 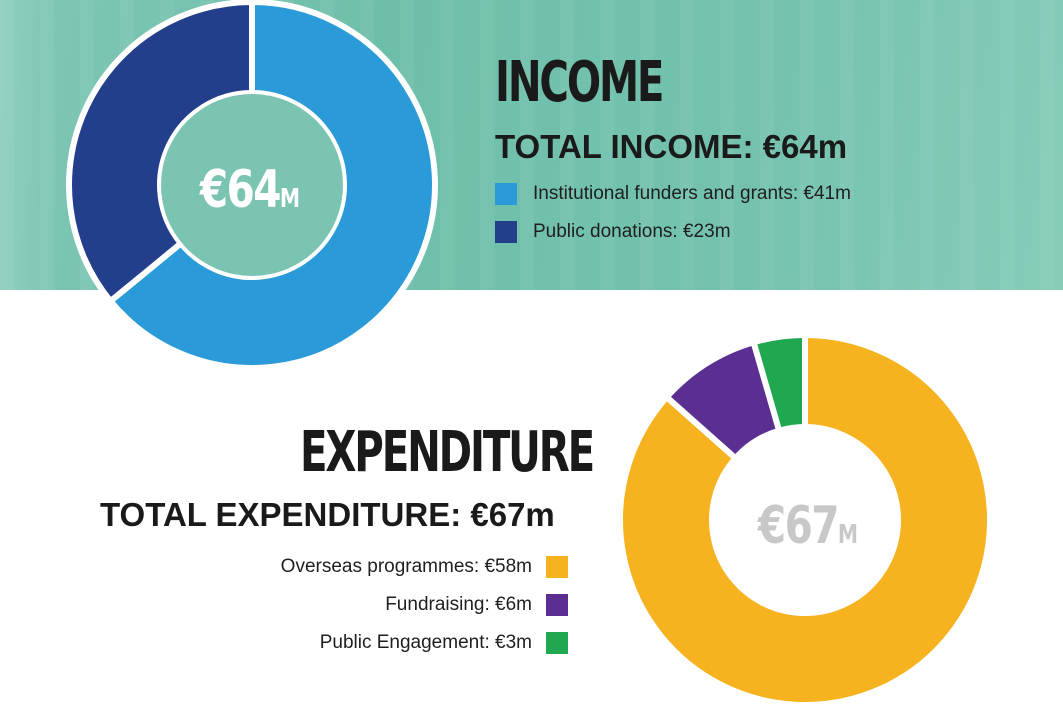 What do you see at coordinates (425, 642) in the screenshot?
I see `legend-label-public-engagement: Public Engagement: €3m` at bounding box center [425, 642].